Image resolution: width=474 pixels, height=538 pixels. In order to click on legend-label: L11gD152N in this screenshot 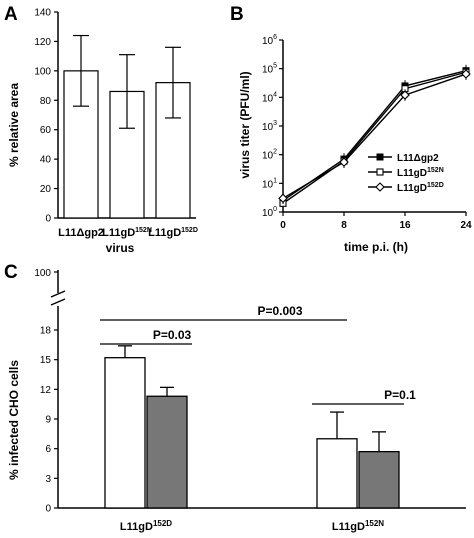, I will do `click(420, 173)`.